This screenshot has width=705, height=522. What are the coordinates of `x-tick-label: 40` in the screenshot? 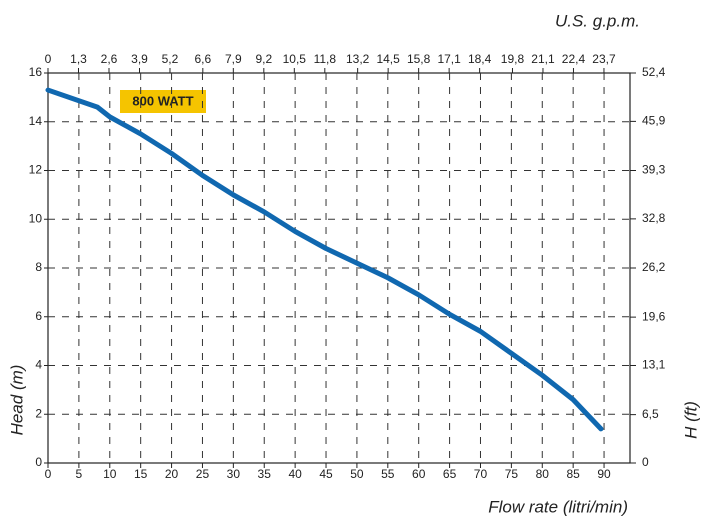 It's located at (295, 474).